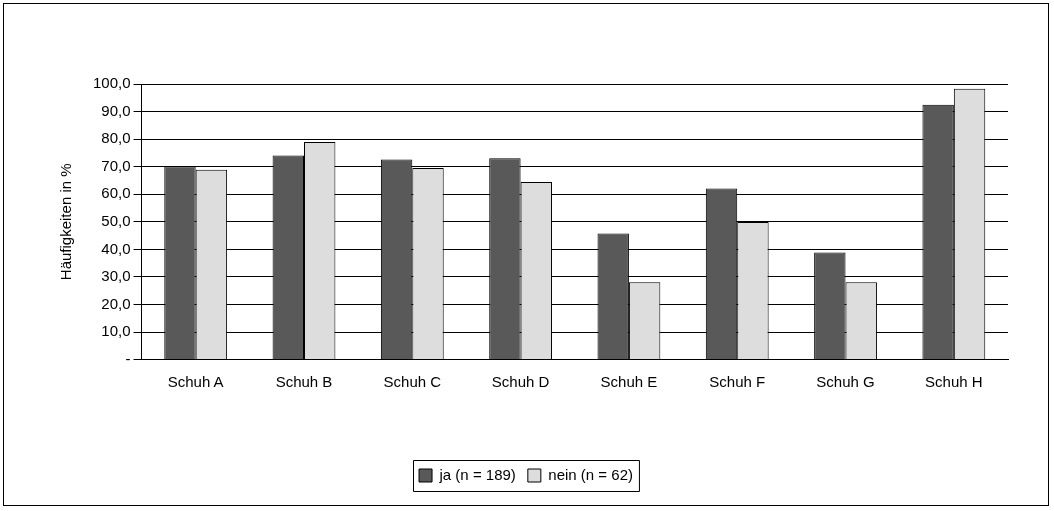 The image size is (1054, 511). Describe the element at coordinates (128, 358) in the screenshot. I see `y-tick-label: -` at that location.